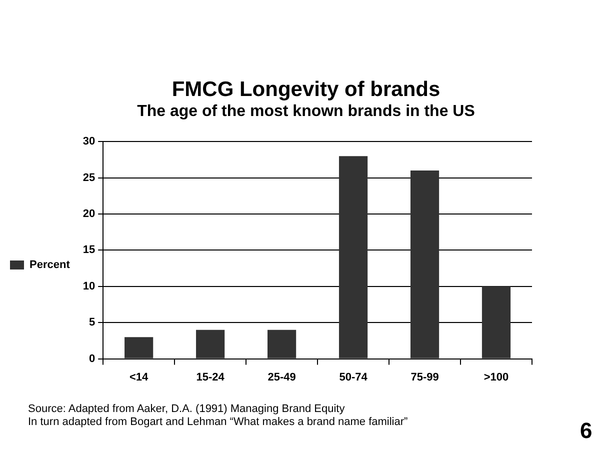  I want to click on y-tick-label: 15, so click(89, 250).